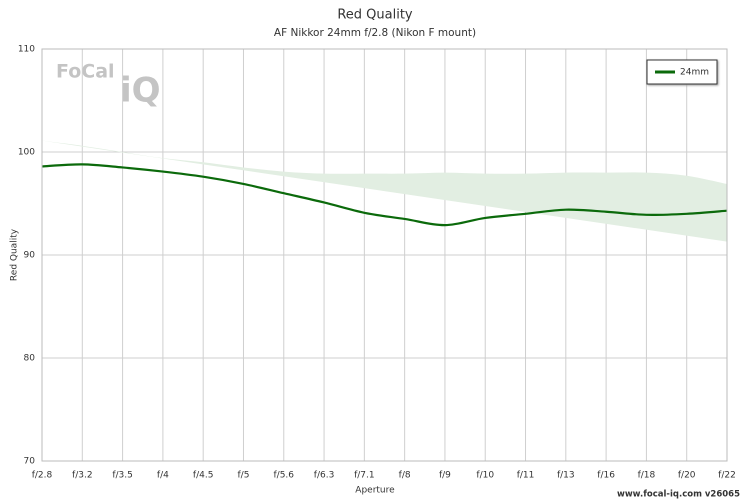 The image size is (750, 504). I want to click on x-tick-label: f/4, so click(163, 476).